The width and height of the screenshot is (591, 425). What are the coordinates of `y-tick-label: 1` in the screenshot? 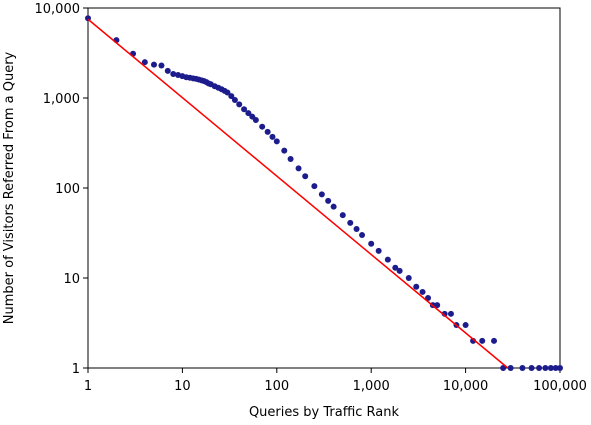 It's located at (76, 369).